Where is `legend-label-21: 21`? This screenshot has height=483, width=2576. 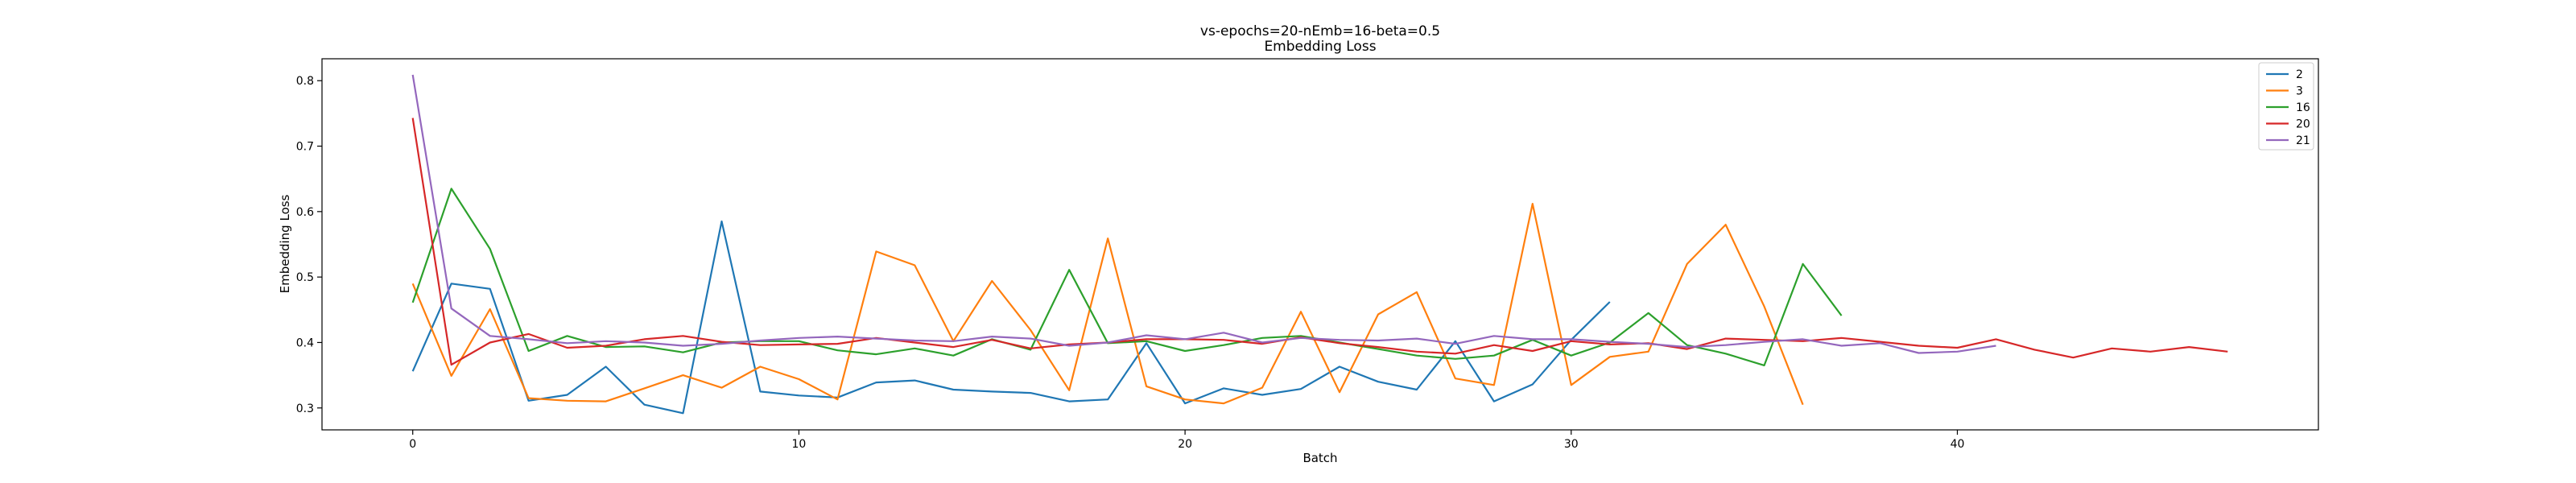
legend-label-21: 21 is located at coordinates (2303, 140).